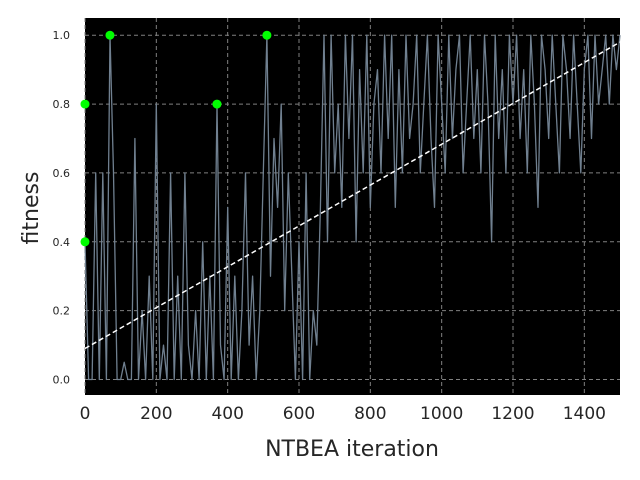 This screenshot has height=480, width=640. Describe the element at coordinates (62, 35) in the screenshot. I see `y-tick-label: 1.0` at that location.